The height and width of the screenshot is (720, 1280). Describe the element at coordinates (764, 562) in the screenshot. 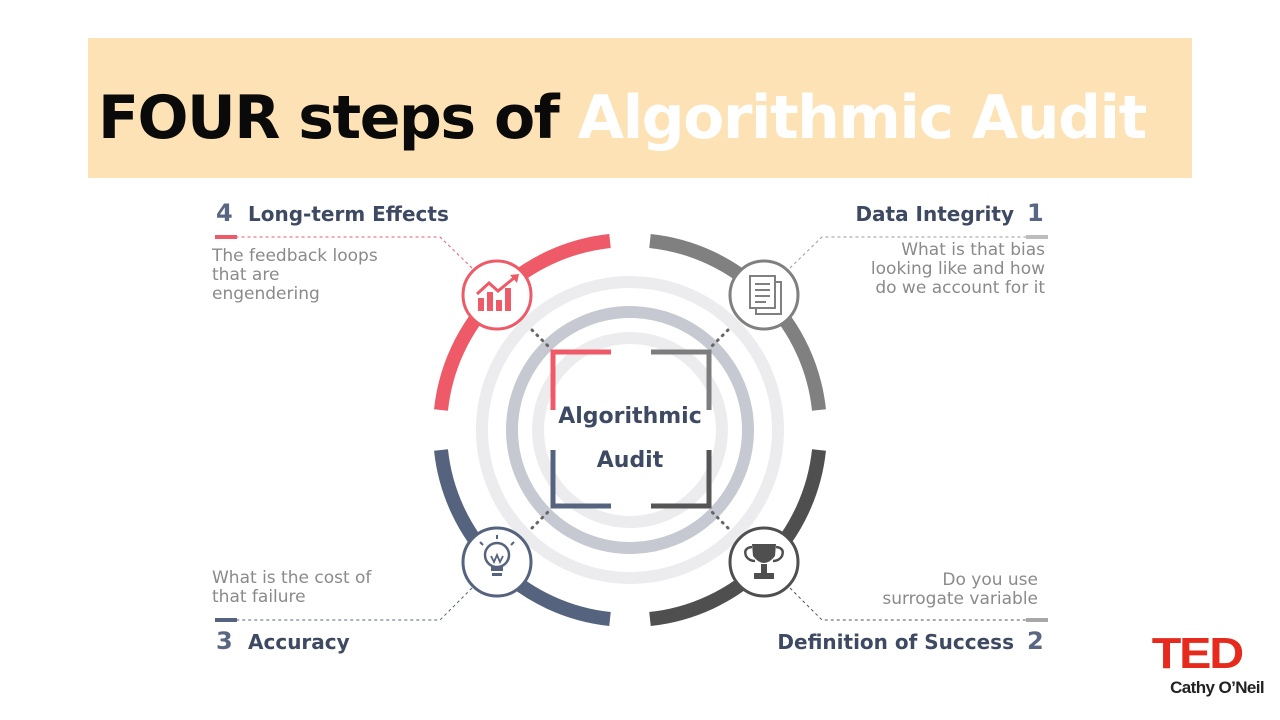

I see `trophy-icon` at that location.